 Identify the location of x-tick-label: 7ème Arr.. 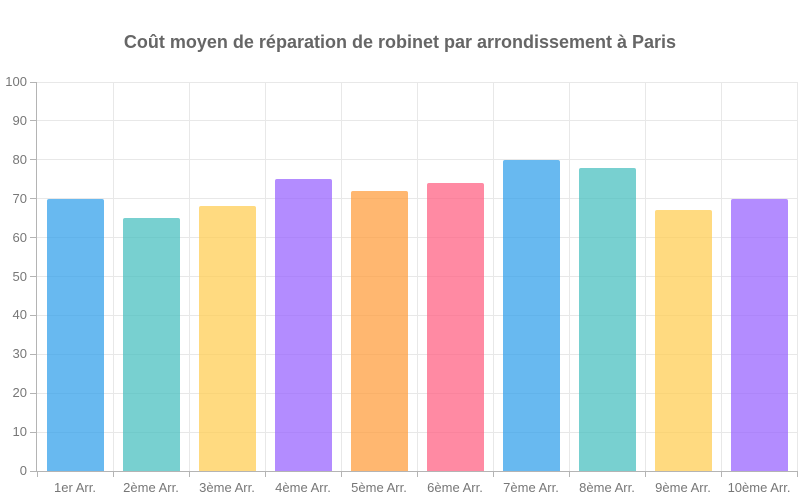
(531, 487).